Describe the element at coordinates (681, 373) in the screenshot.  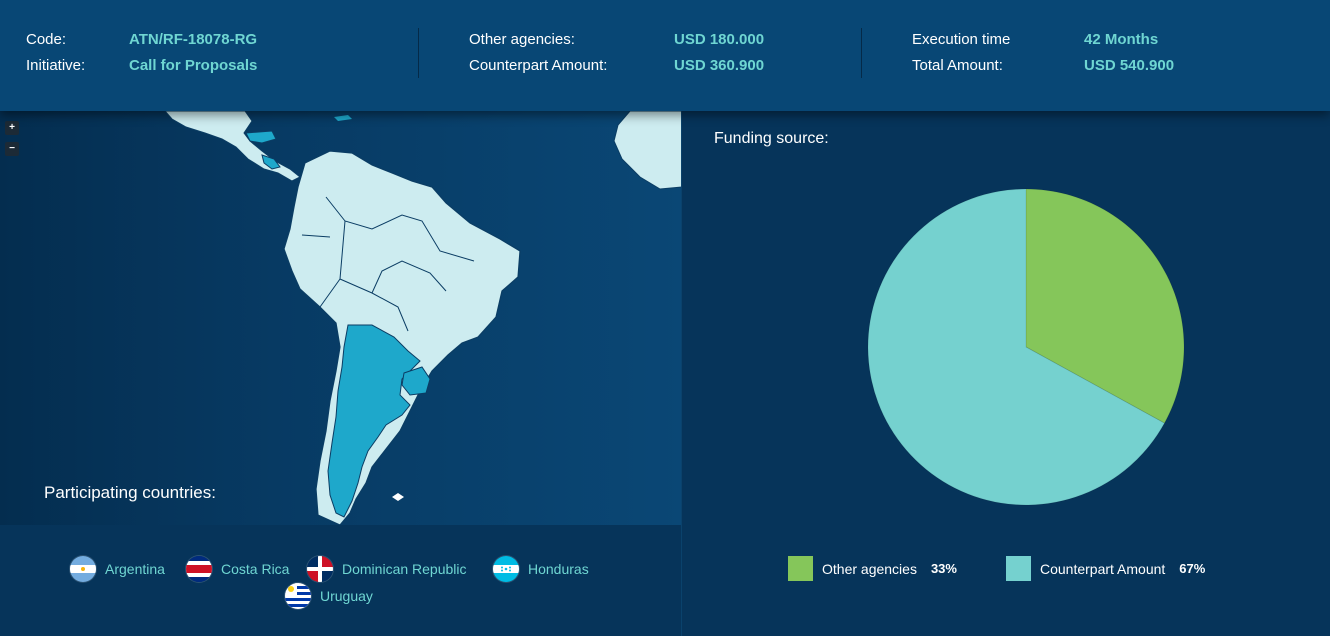
I see `panel-divider` at that location.